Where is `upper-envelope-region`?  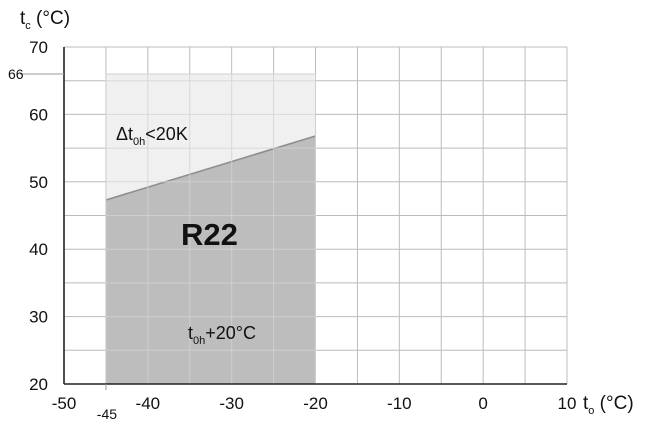 upper-envelope-region is located at coordinates (210, 136).